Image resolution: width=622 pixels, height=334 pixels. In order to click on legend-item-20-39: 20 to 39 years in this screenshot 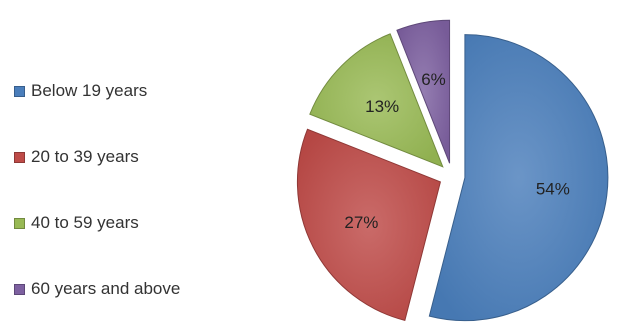, I will do `click(97, 157)`.